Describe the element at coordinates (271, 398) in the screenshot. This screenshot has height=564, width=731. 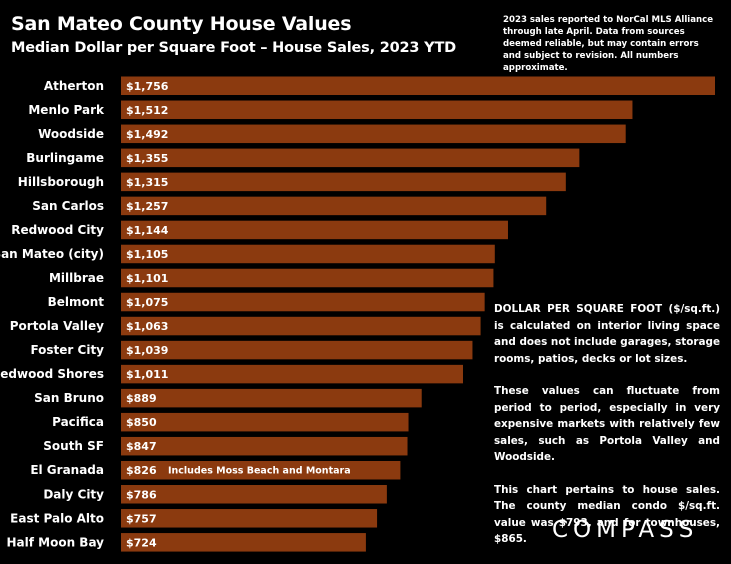
I see `bar-san-bruno` at that location.